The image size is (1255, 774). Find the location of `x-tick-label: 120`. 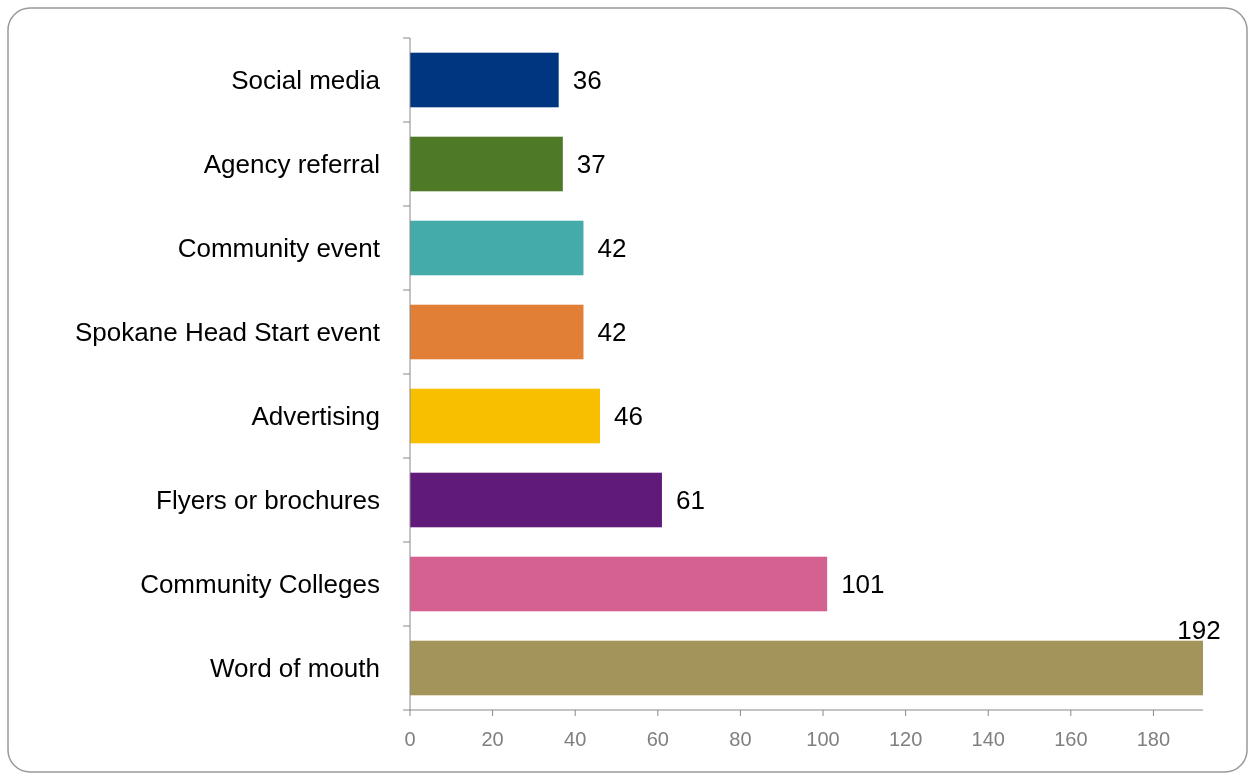

x-tick-label: 120 is located at coordinates (905, 739).